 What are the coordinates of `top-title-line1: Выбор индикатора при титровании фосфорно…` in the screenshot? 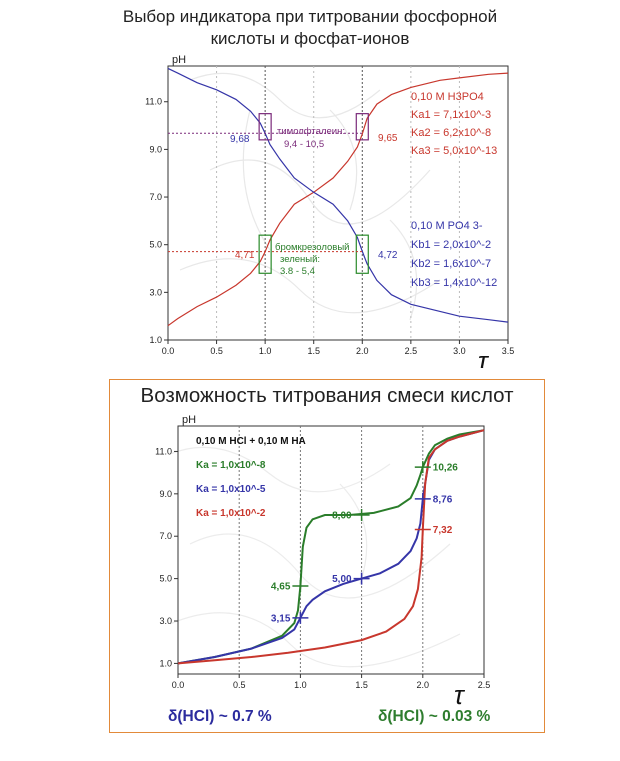 It's located at (310, 16).